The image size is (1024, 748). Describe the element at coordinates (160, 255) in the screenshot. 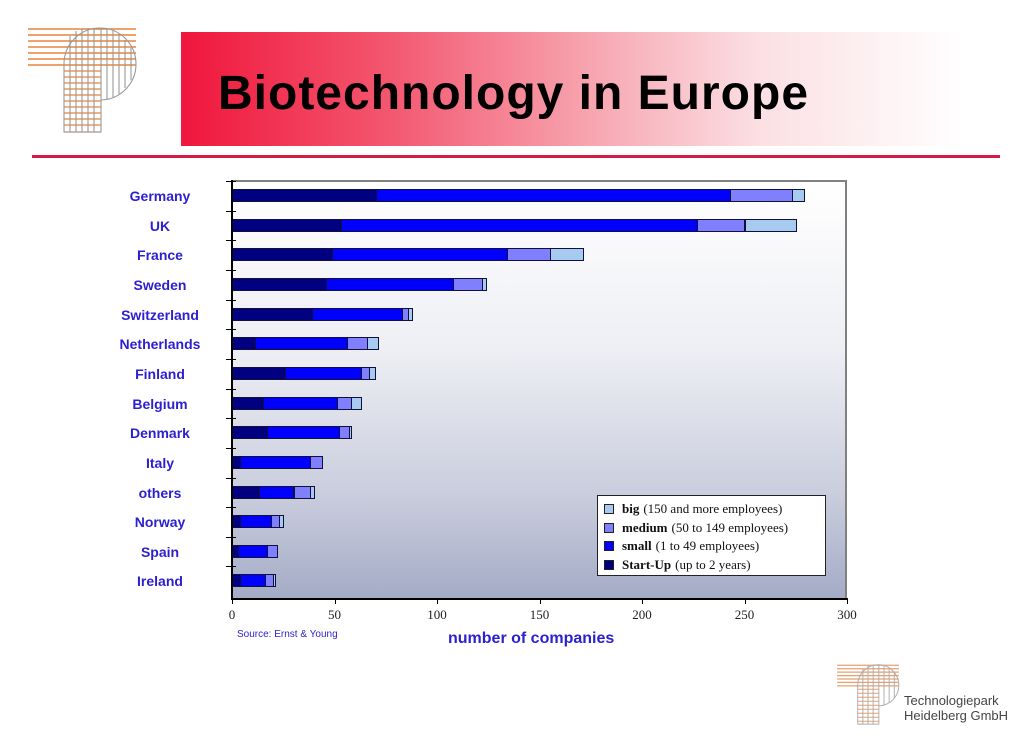

I see `category-label: France` at that location.